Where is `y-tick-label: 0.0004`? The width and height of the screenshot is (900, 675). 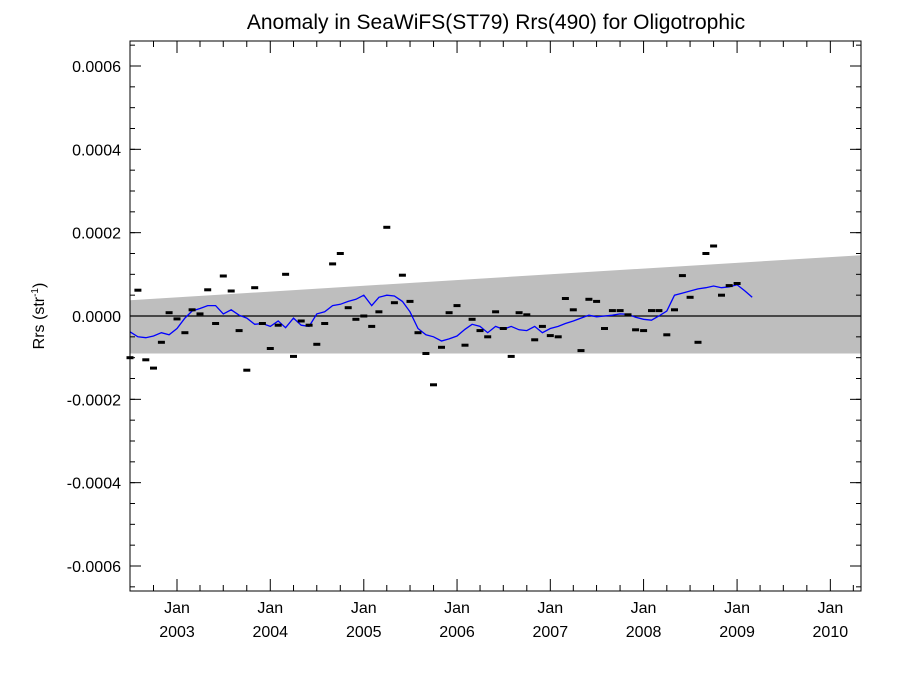
y-tick-label: 0.0004 is located at coordinates (96, 150).